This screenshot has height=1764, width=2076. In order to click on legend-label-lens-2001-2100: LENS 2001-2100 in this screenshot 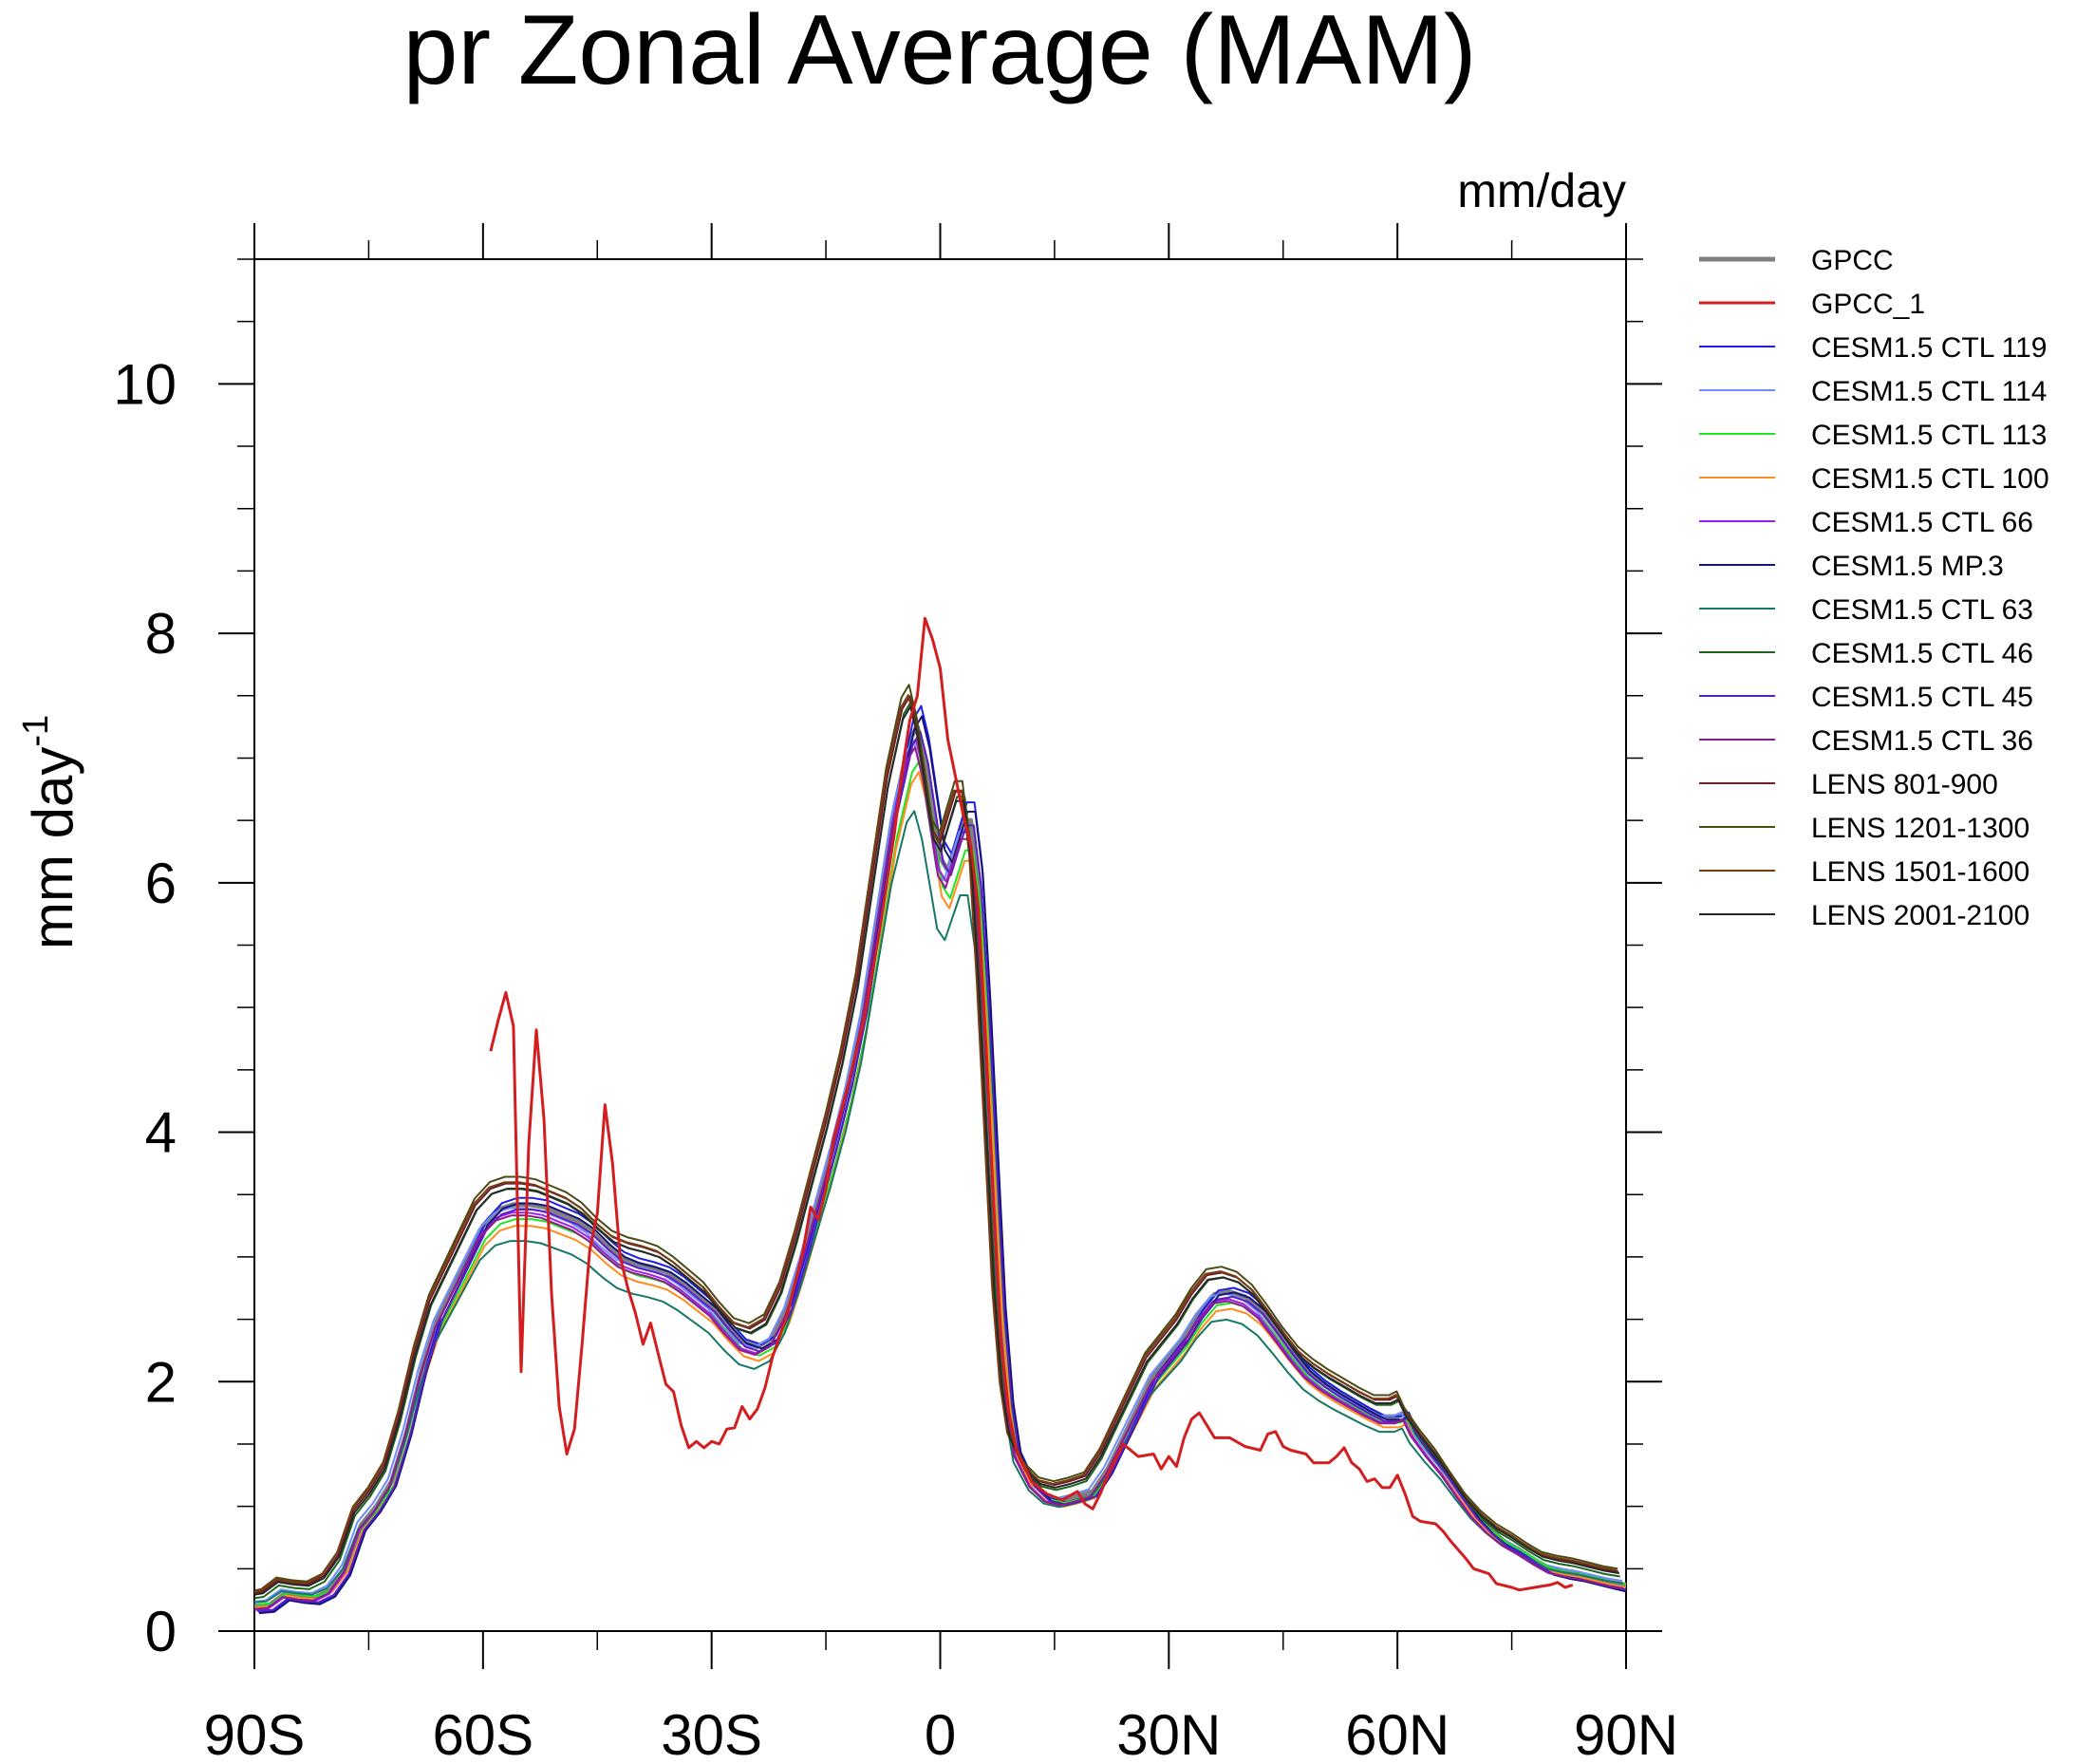, I will do `click(1920, 916)`.